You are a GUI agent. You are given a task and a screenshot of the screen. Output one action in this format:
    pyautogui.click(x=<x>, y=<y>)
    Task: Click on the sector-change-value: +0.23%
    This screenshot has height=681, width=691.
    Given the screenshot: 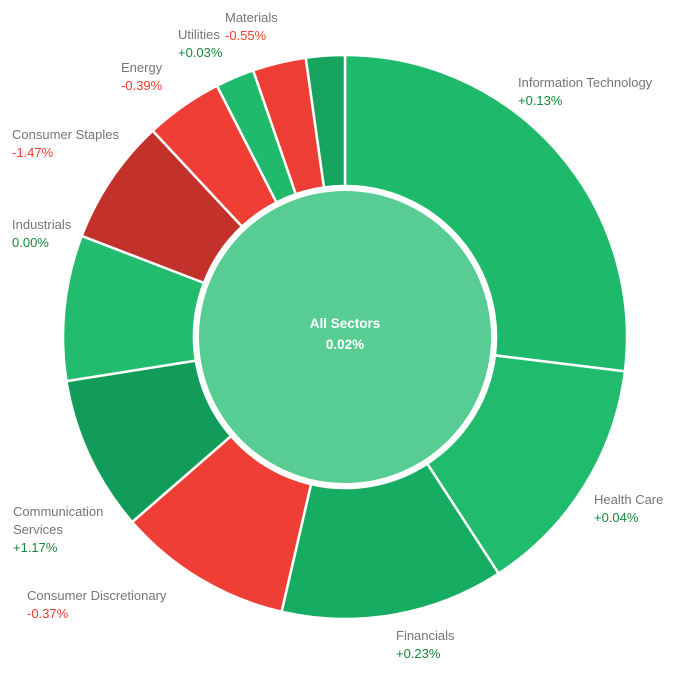 What is the action you would take?
    pyautogui.click(x=418, y=653)
    